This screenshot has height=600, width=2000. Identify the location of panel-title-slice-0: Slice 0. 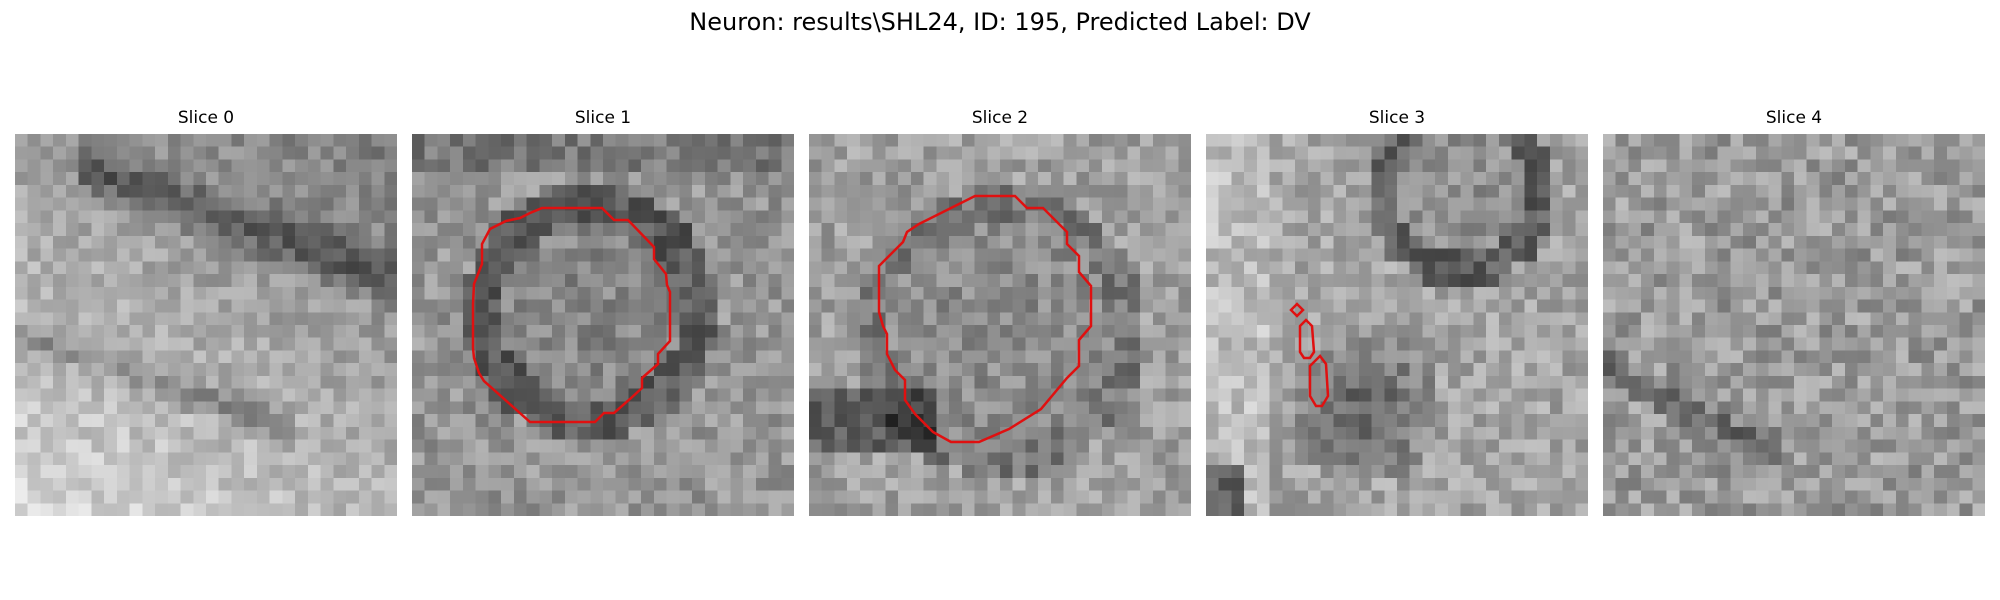
(206, 118).